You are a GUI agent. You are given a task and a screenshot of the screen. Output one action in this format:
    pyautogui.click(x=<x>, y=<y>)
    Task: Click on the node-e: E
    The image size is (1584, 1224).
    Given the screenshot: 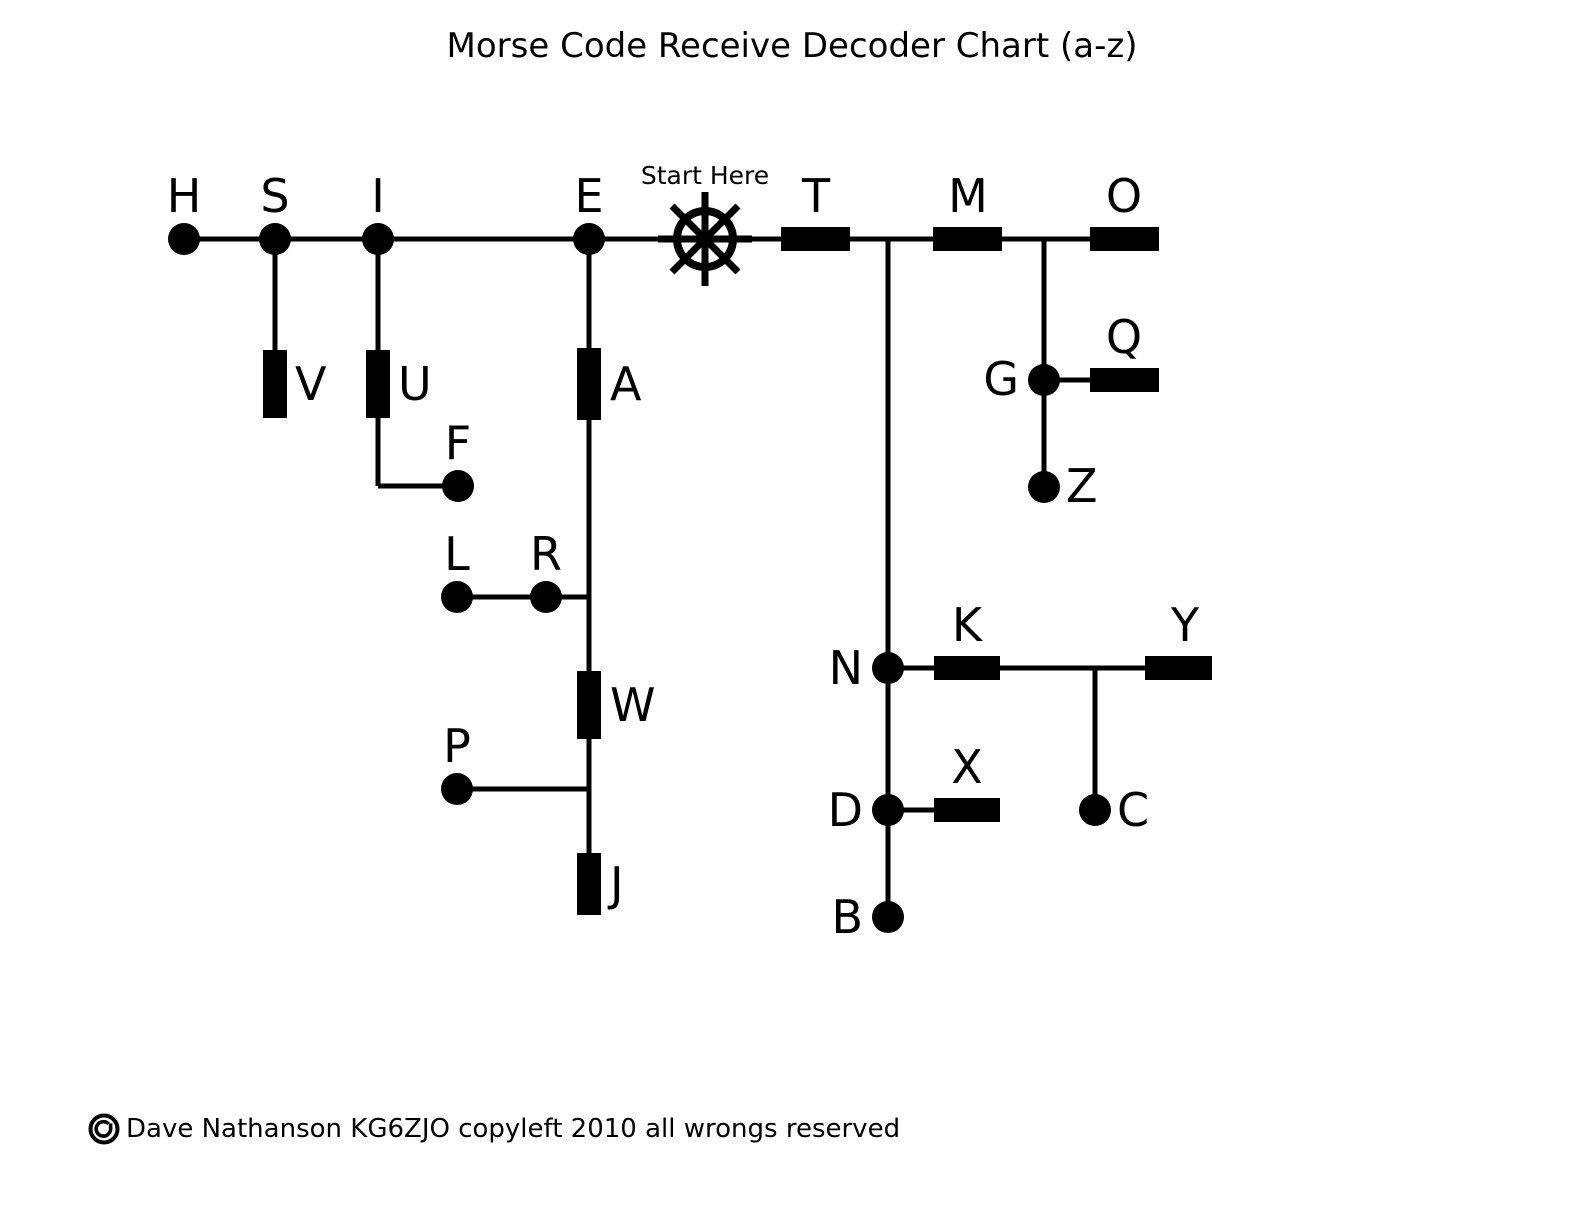 What is the action you would take?
    pyautogui.click(x=589, y=212)
    